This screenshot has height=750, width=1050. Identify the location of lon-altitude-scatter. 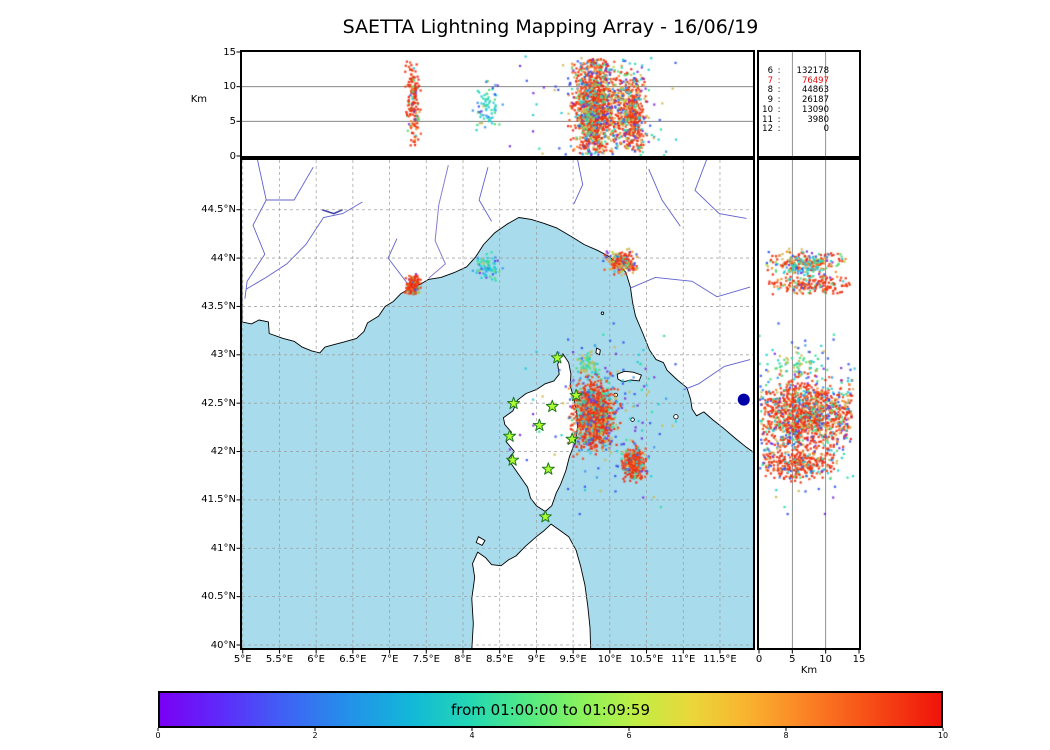
(497, 104).